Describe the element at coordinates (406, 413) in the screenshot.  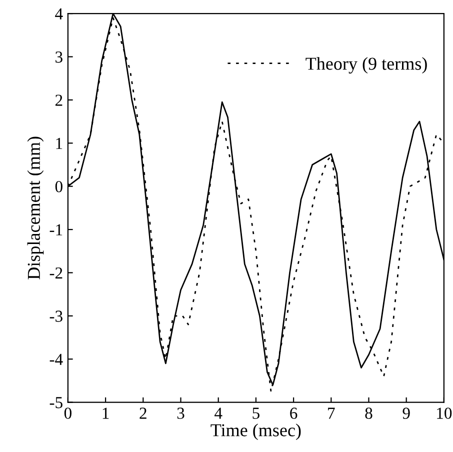
I see `x-tick-label: 9` at that location.